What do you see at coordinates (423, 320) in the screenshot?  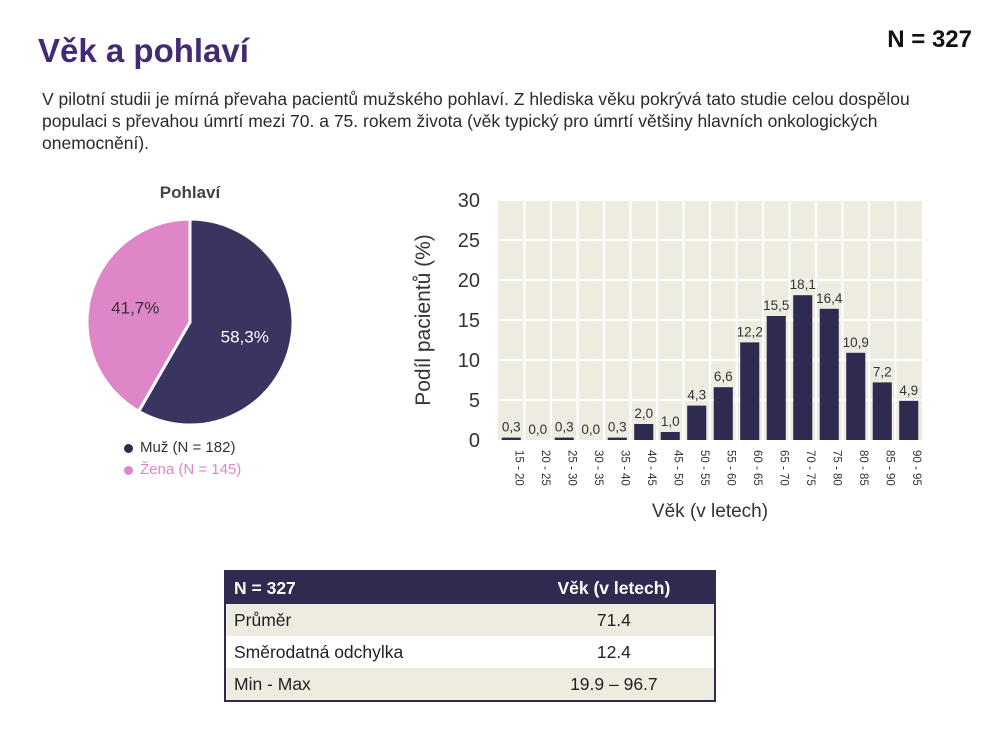 I see `y-axis-label: Podíl pacientů (%)` at bounding box center [423, 320].